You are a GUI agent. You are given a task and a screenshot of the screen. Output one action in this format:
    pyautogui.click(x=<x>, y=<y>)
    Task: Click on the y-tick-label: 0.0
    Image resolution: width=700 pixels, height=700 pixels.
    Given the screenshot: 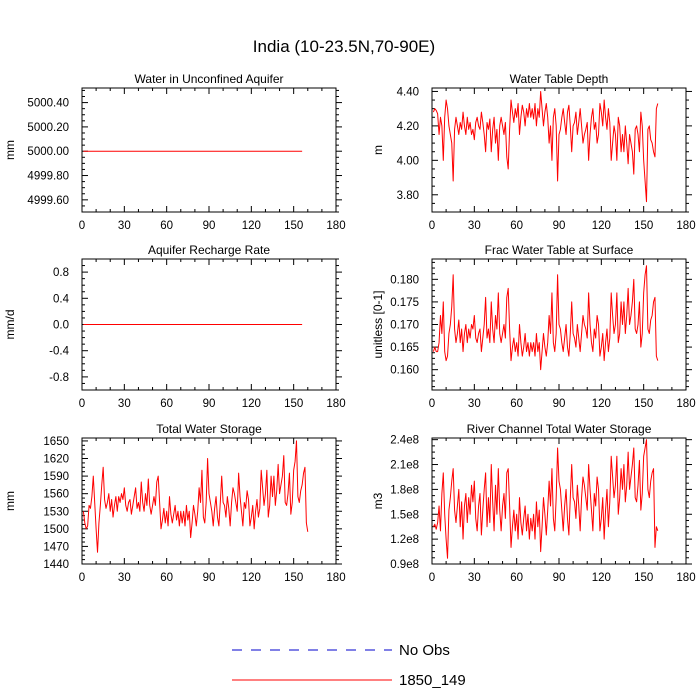 What is the action you would take?
    pyautogui.click(x=61, y=326)
    